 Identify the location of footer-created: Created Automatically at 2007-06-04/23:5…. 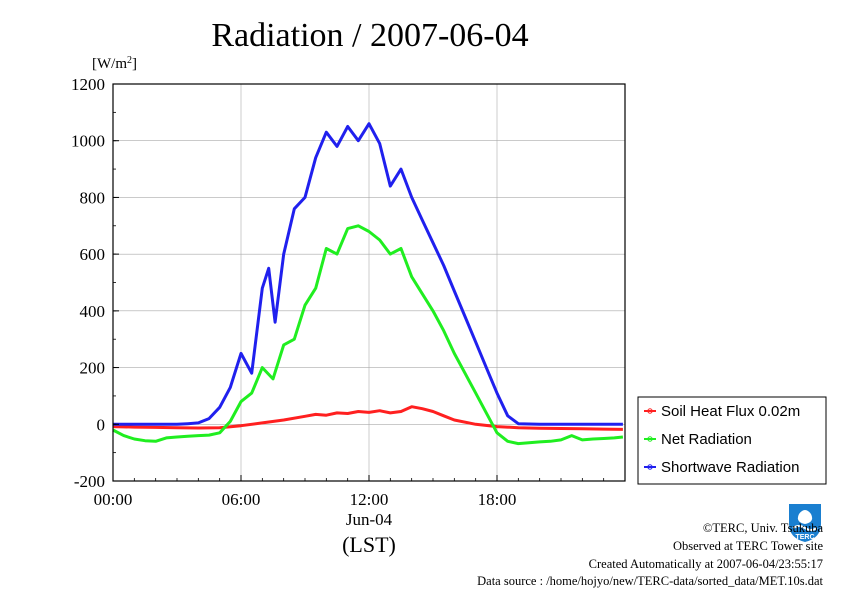
(706, 564).